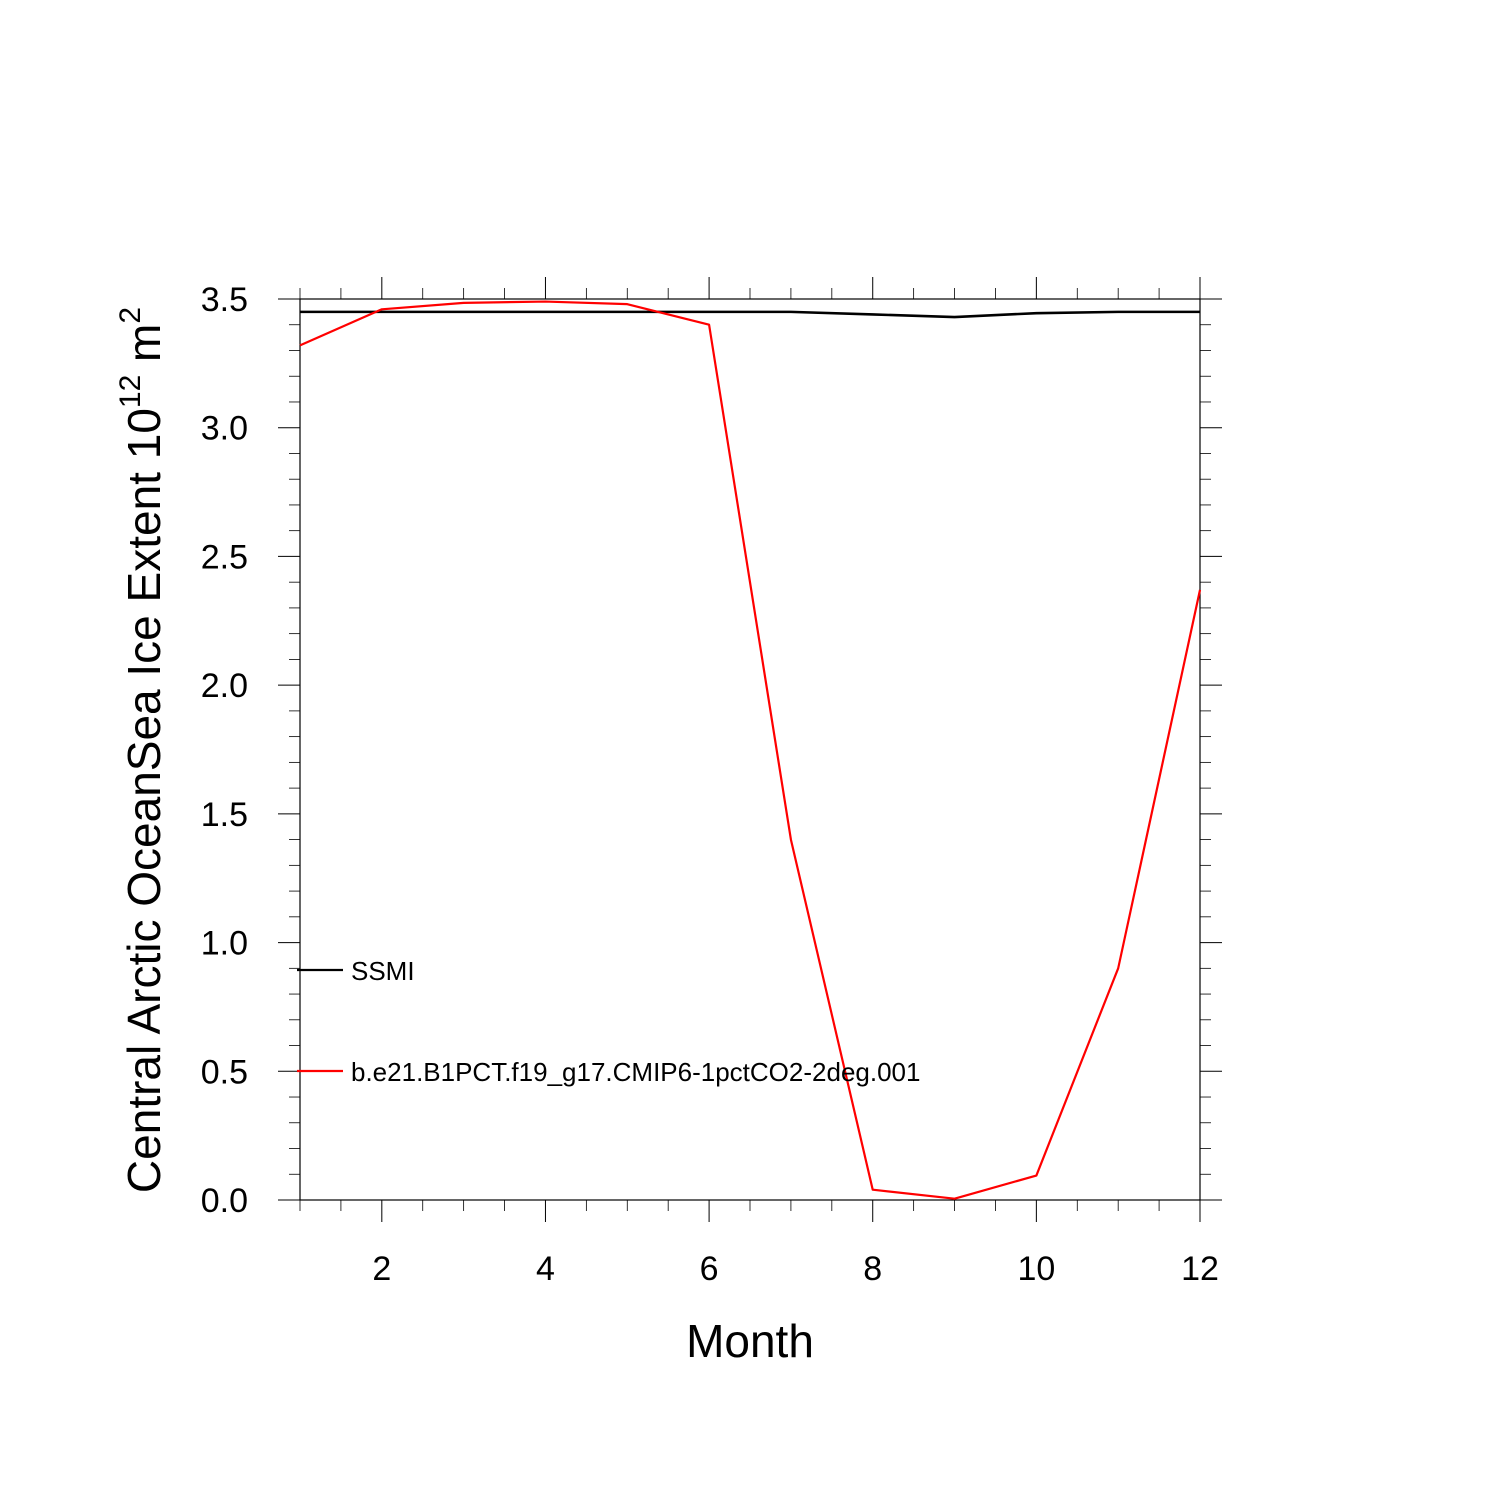 This screenshot has width=1500, height=1500. Describe the element at coordinates (545, 1269) in the screenshot. I see `x-tick-label: 4` at that location.